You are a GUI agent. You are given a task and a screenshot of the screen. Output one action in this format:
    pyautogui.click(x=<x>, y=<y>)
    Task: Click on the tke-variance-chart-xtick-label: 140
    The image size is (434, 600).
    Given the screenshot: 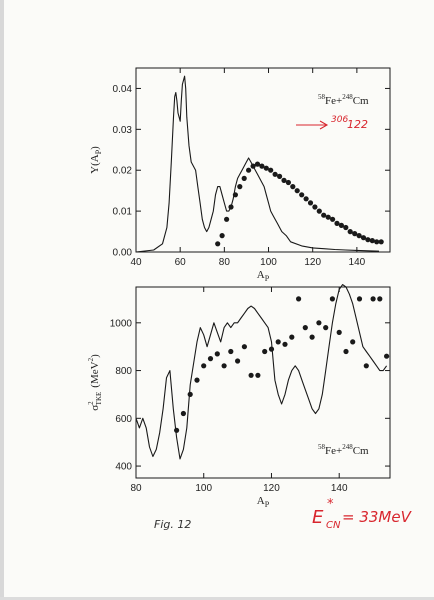 What is the action you would take?
    pyautogui.click(x=339, y=488)
    